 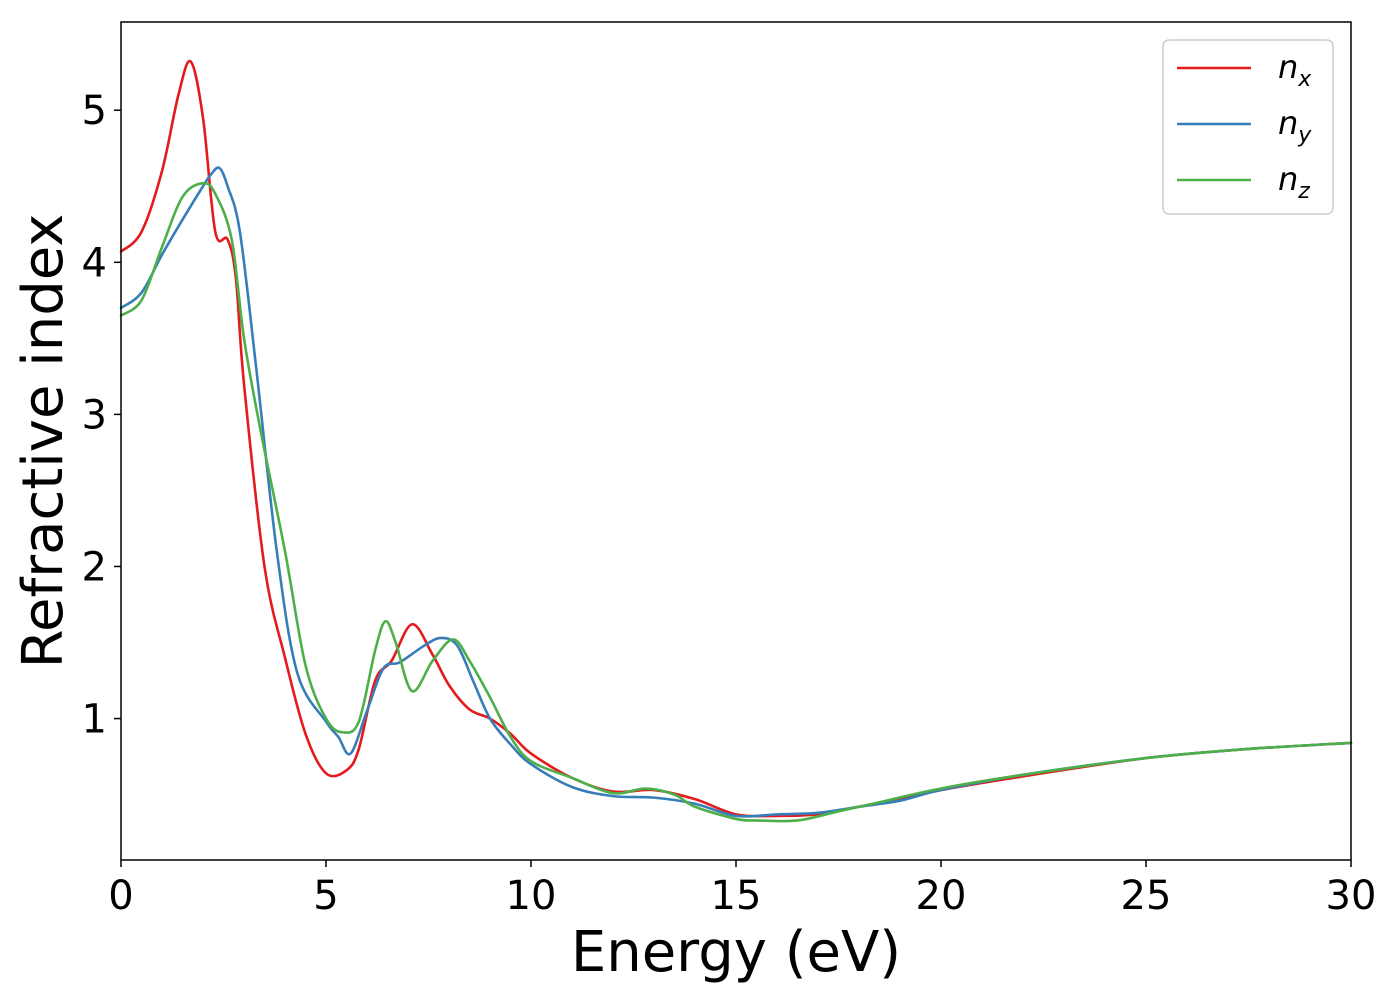 What do you see at coordinates (94, 415) in the screenshot?
I see `y-tick-label: 3` at bounding box center [94, 415].